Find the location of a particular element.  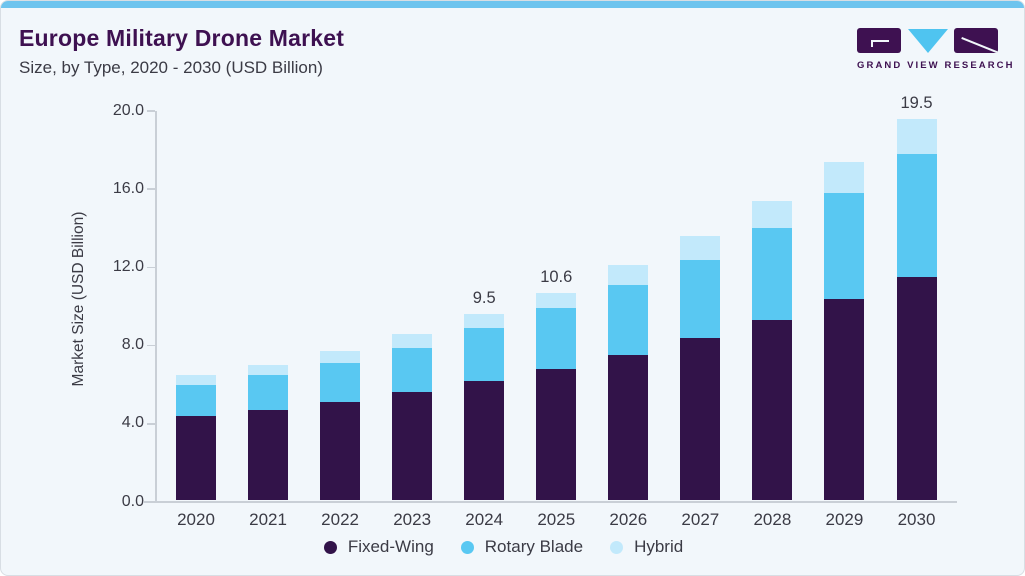

legend: Fixed-Wing Rotary Blade Hybrid is located at coordinates (503, 547).